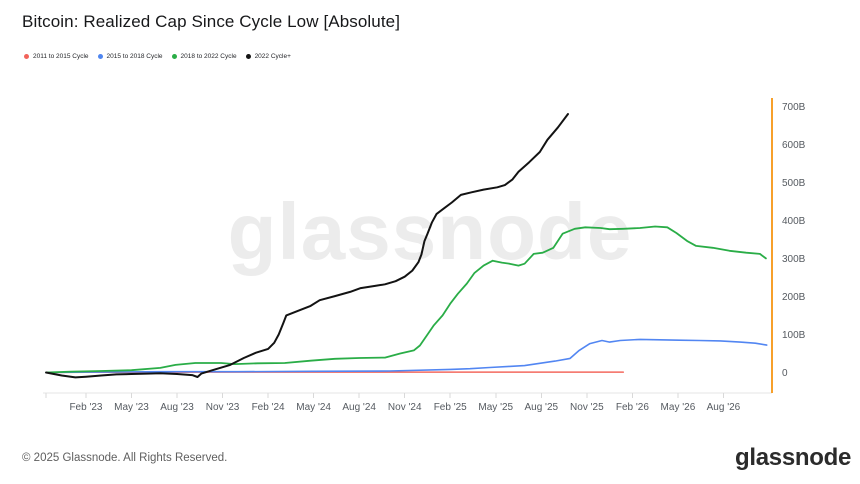 This screenshot has width=860, height=484. What do you see at coordinates (131, 407) in the screenshot?
I see `x-tick-label: May '23` at bounding box center [131, 407].